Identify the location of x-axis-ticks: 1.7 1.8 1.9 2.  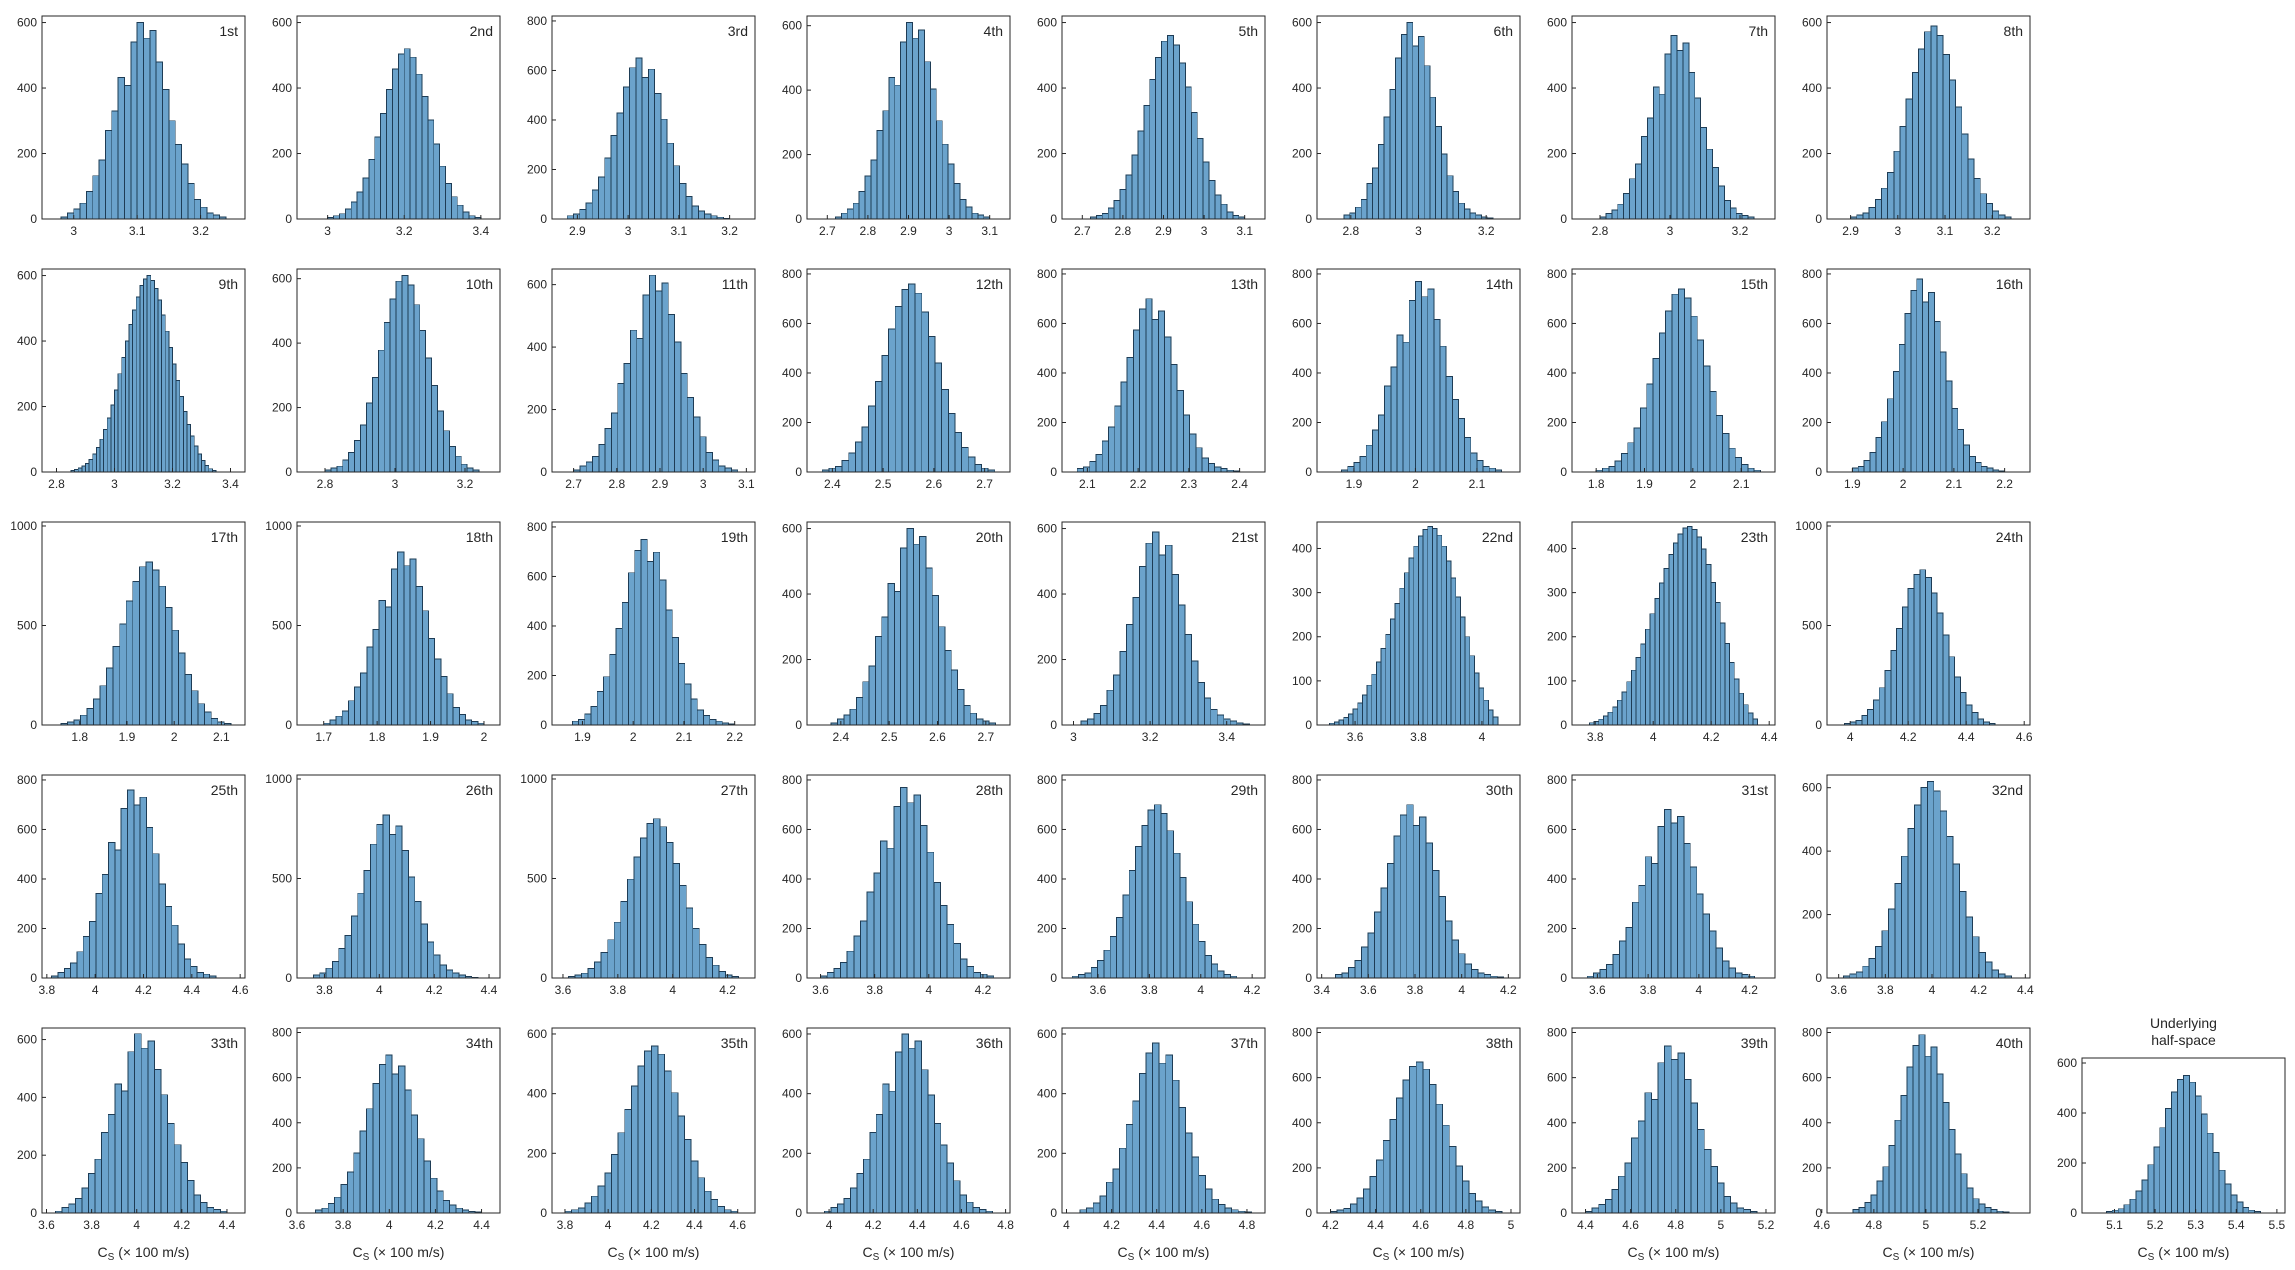
(401, 732).